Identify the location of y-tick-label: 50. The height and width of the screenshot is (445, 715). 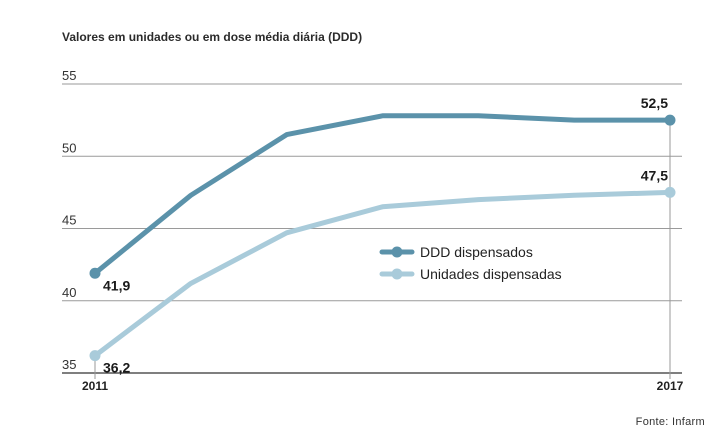
(69, 147).